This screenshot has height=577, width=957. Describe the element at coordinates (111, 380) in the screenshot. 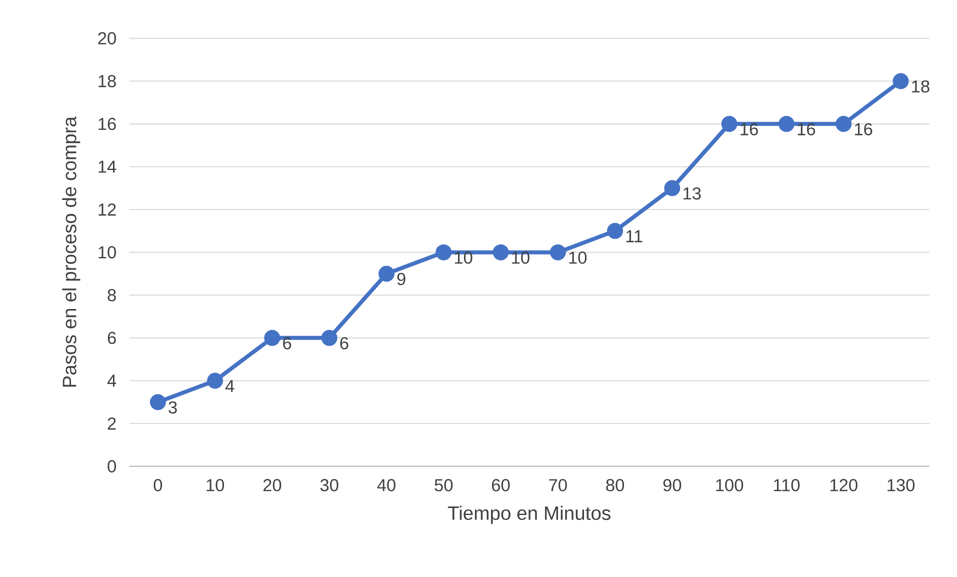

I see `y-tick-label: 4` at that location.